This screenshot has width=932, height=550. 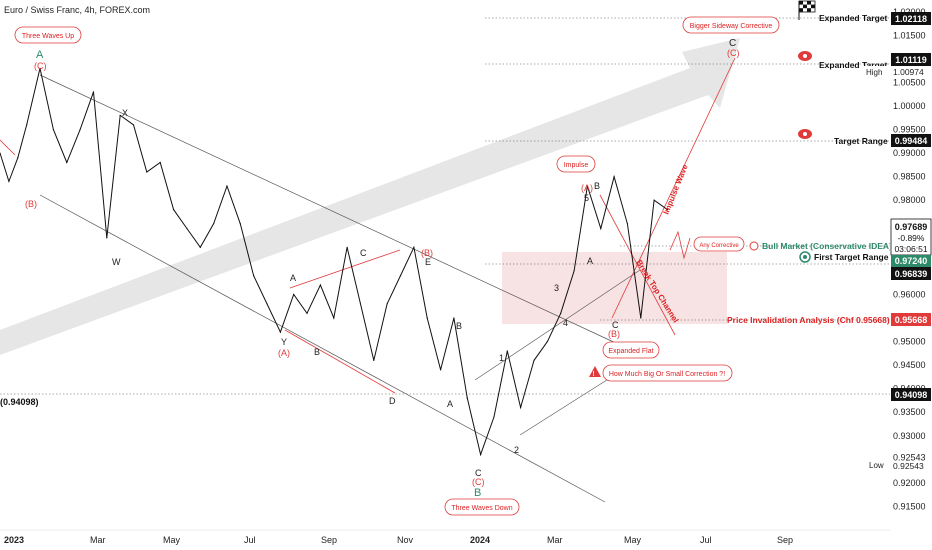 I want to click on y-tick-label: 0.98500, so click(x=909, y=177).